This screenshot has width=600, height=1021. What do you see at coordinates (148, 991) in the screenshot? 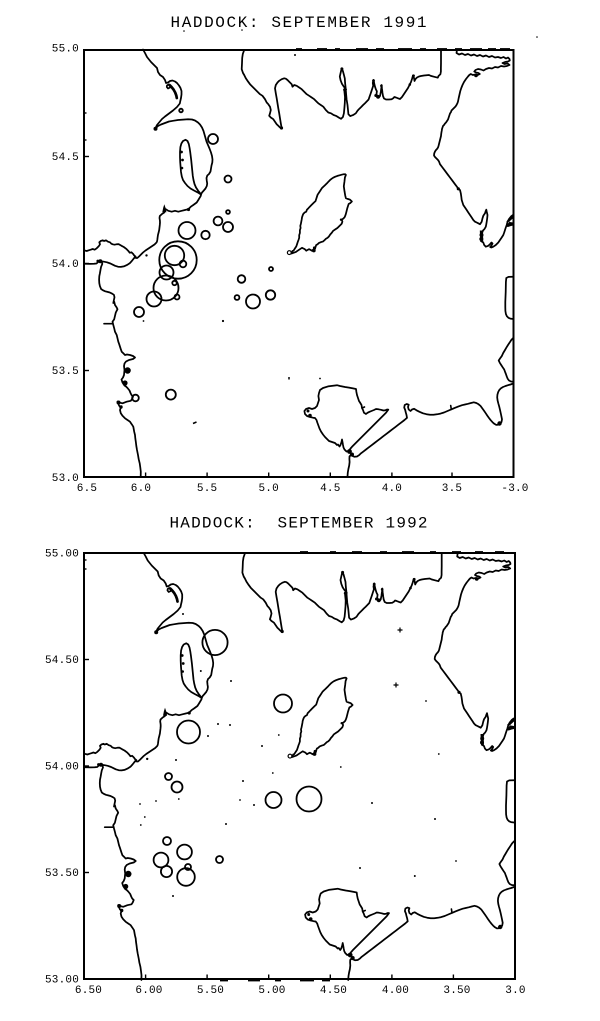
I see `svg-text: 6.00` at bounding box center [148, 991].